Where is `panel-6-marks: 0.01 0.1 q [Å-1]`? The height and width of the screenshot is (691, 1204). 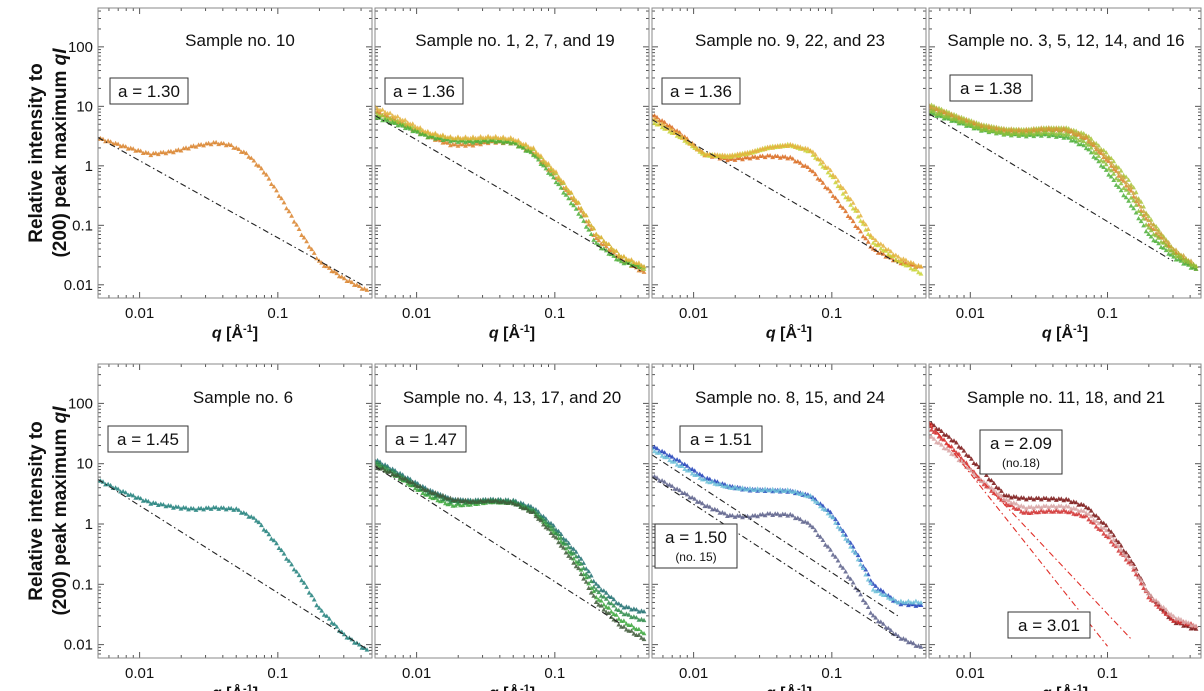 panel-6-marks: 0.01 0.1 q [Å-1] is located at coordinates (788, 527).